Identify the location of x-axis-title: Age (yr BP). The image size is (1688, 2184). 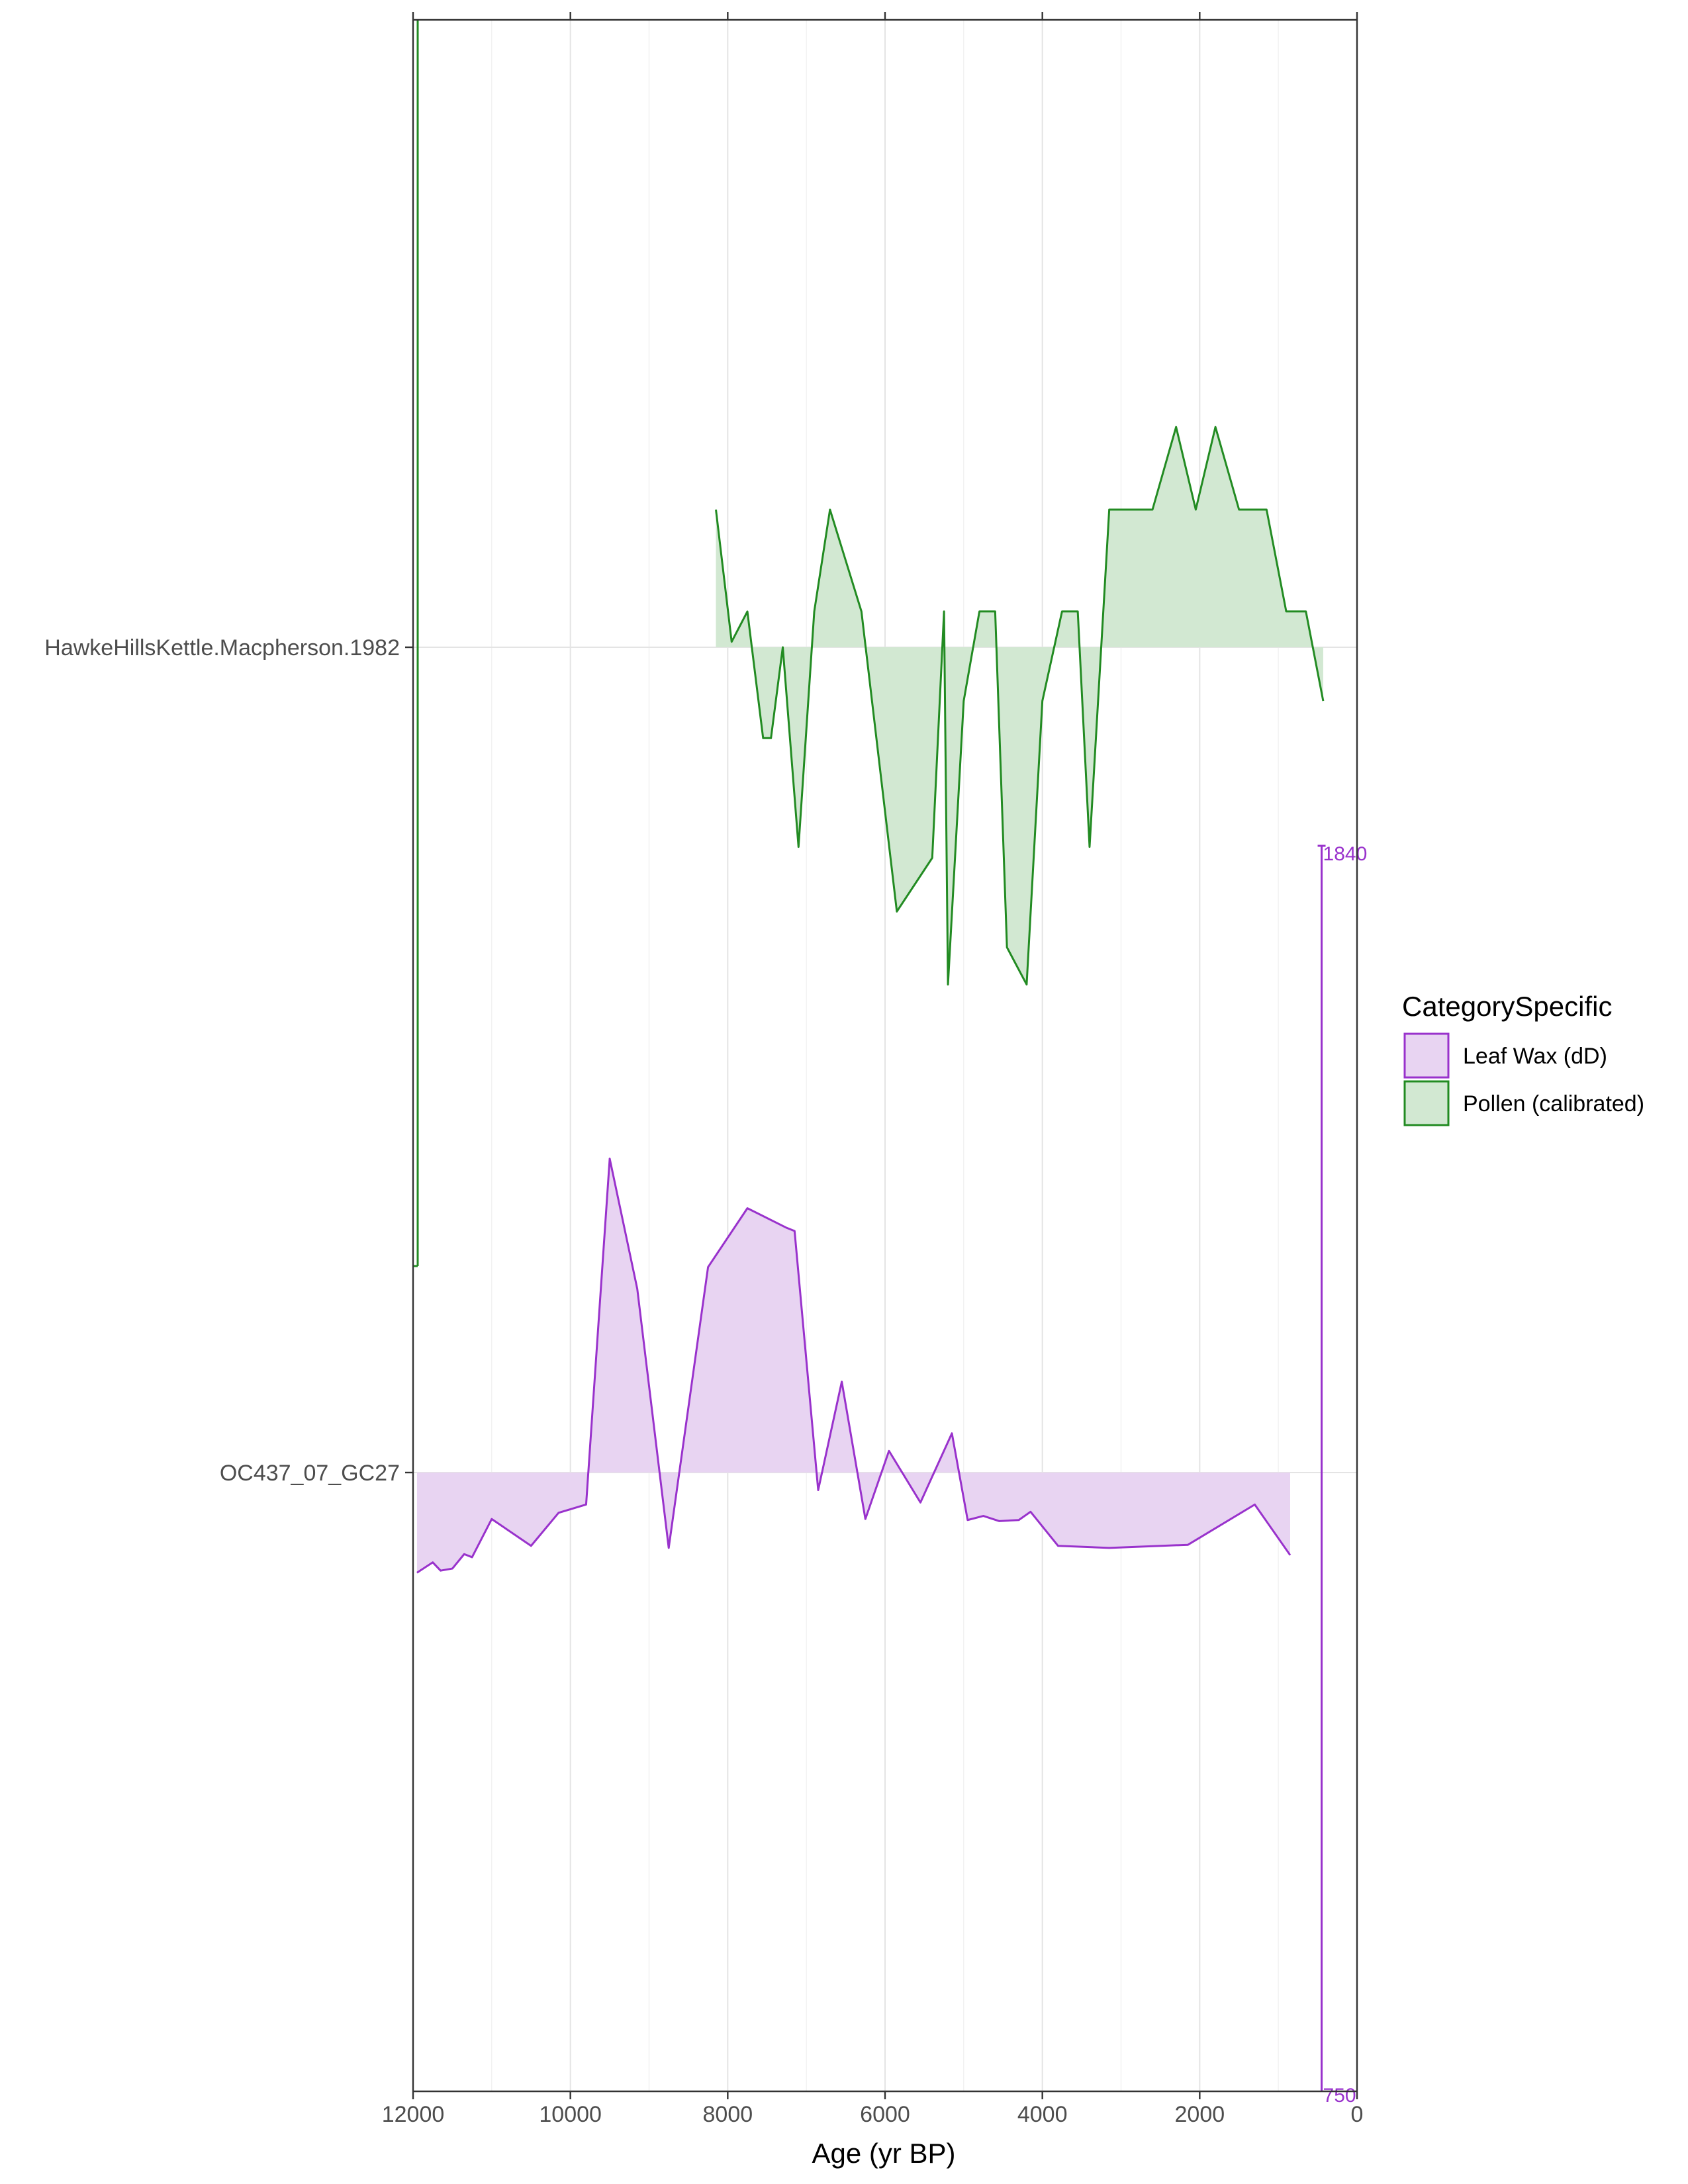
(883, 2153).